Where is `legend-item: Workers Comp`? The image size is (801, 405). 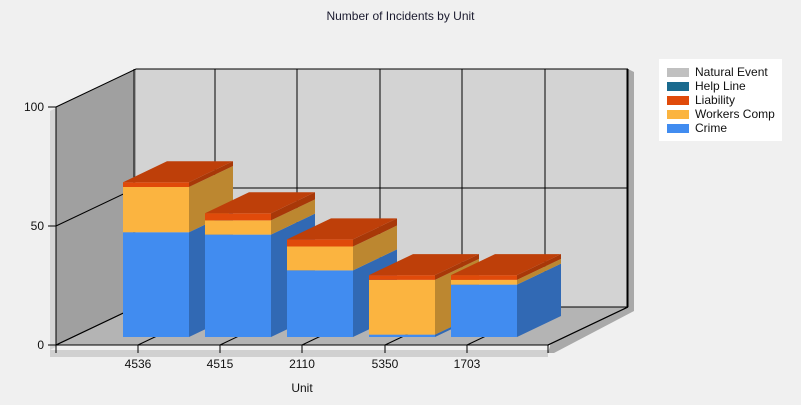
legend-item: Workers Comp is located at coordinates (721, 114).